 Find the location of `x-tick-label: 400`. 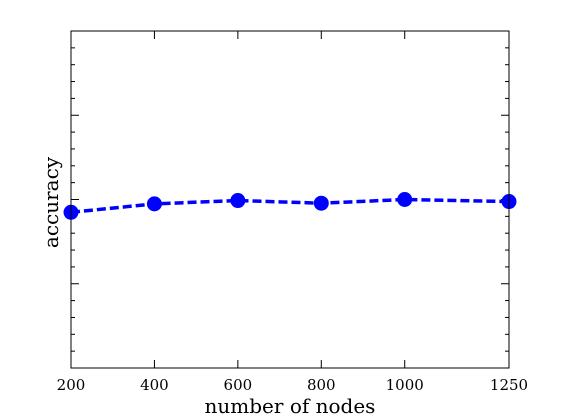

x-tick-label: 400 is located at coordinates (154, 385).